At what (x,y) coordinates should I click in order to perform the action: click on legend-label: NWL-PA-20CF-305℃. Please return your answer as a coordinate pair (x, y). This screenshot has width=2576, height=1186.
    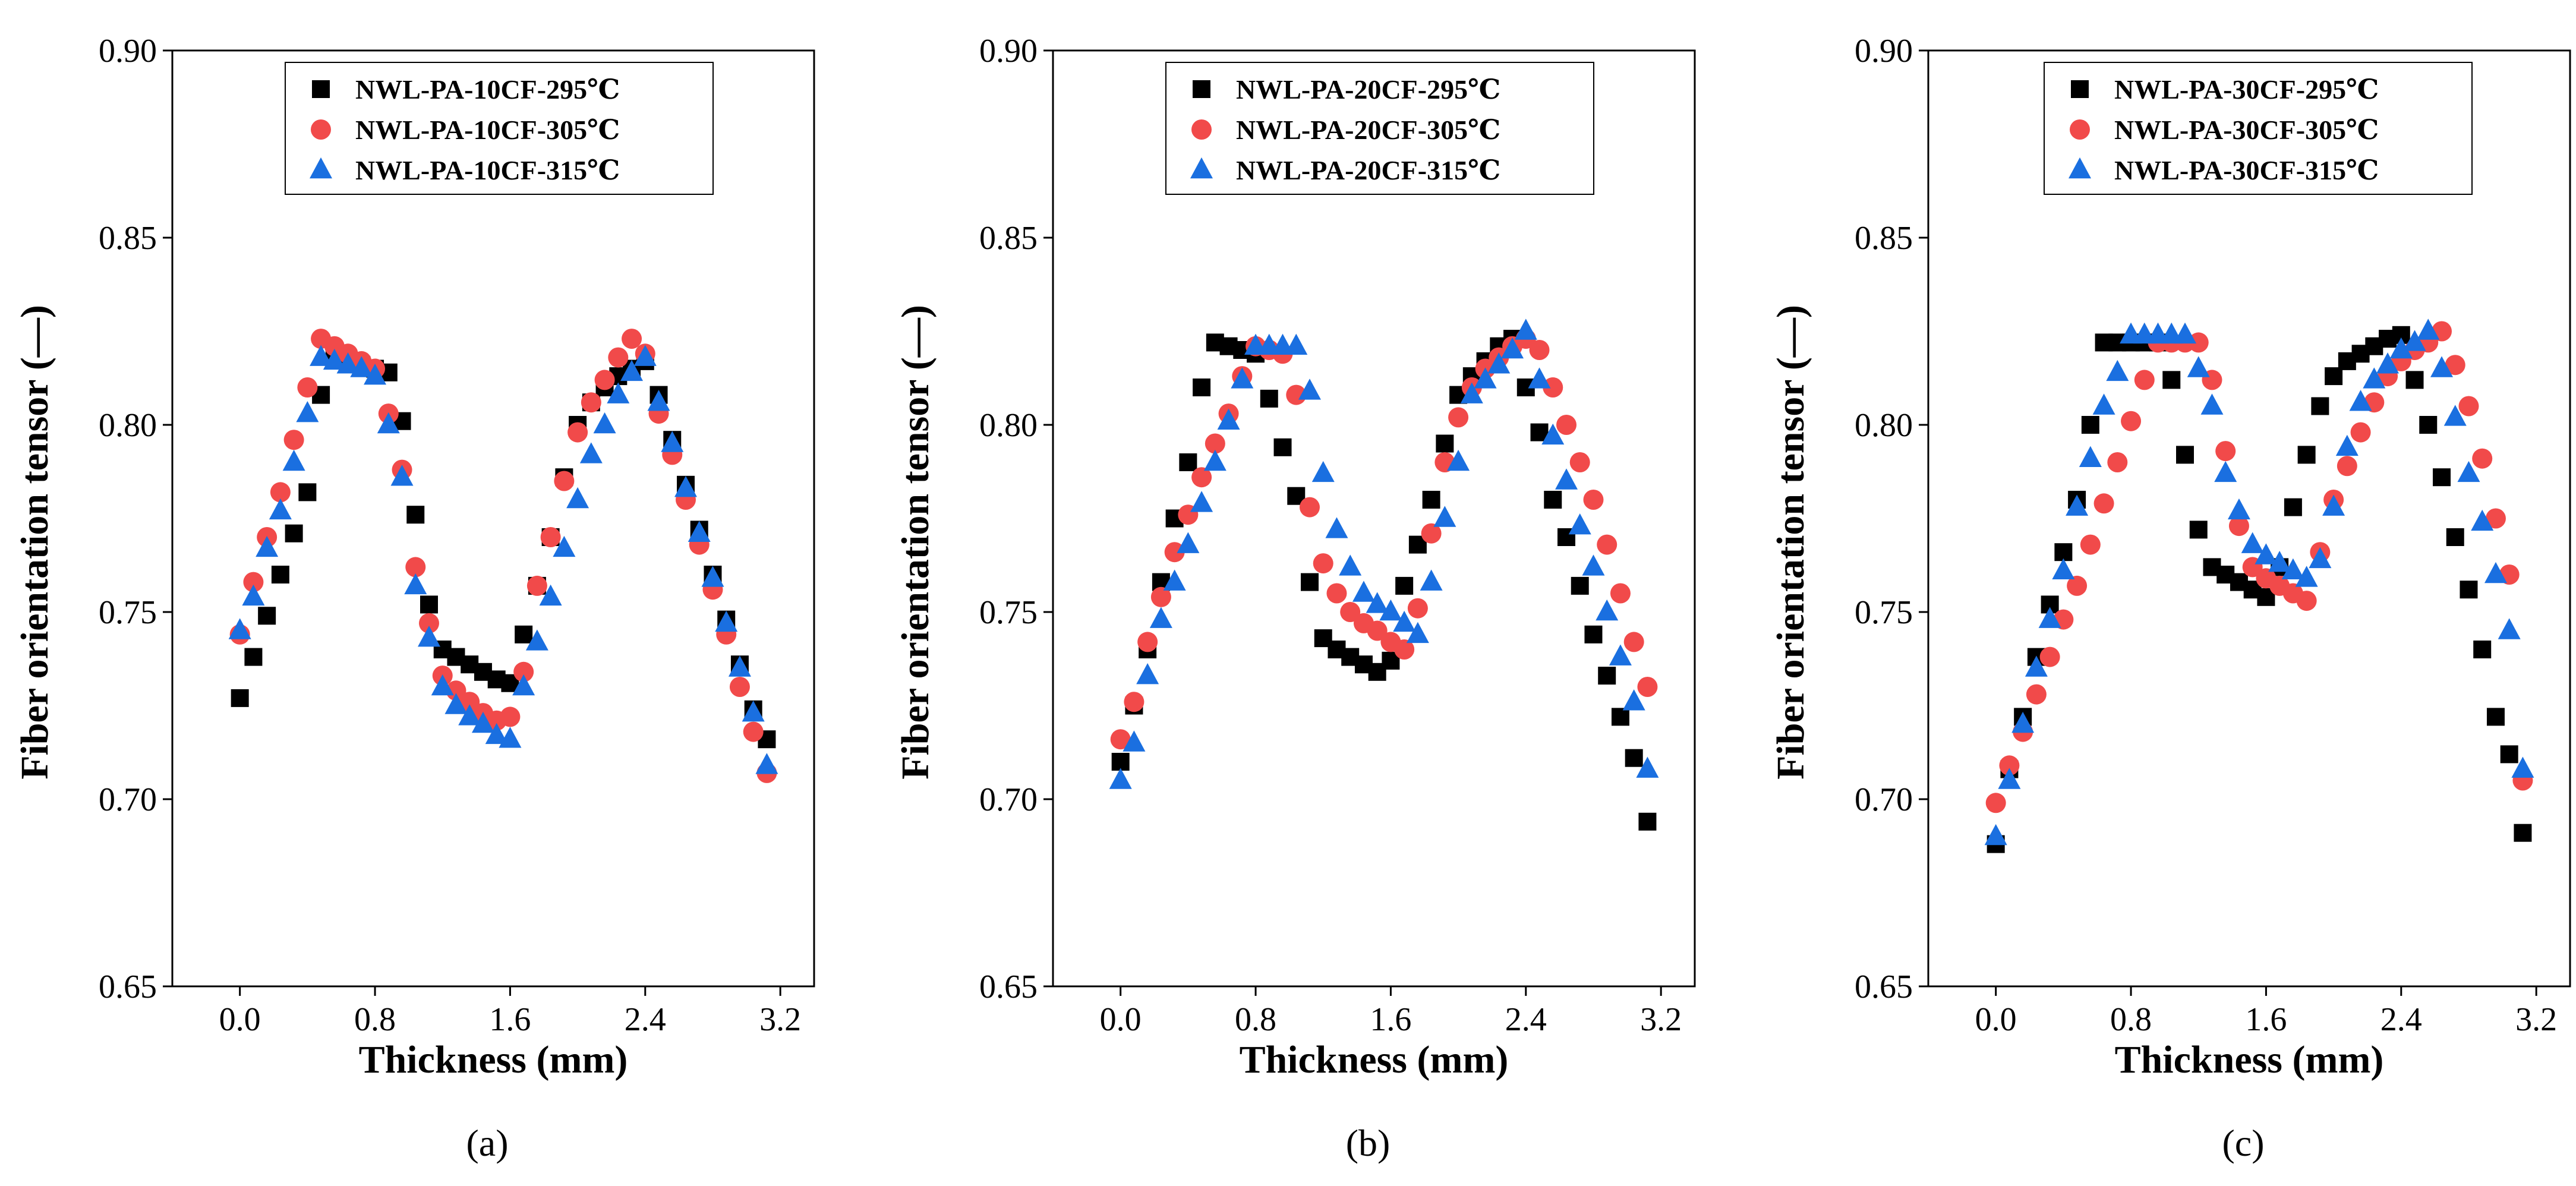
    Looking at the image, I should click on (1368, 130).